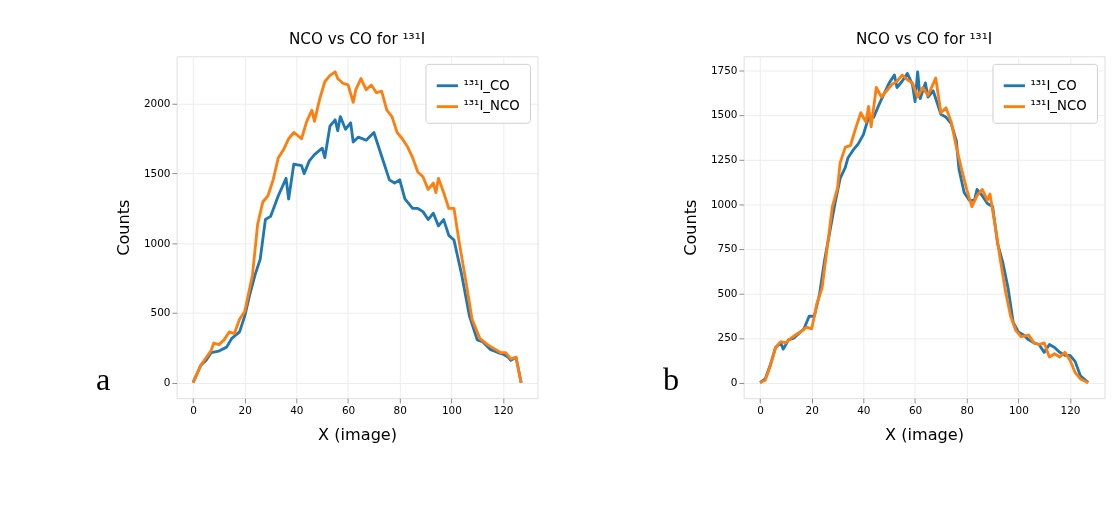 The height and width of the screenshot is (511, 1115). What do you see at coordinates (724, 69) in the screenshot?
I see `y-tick-label: 1750` at bounding box center [724, 69].